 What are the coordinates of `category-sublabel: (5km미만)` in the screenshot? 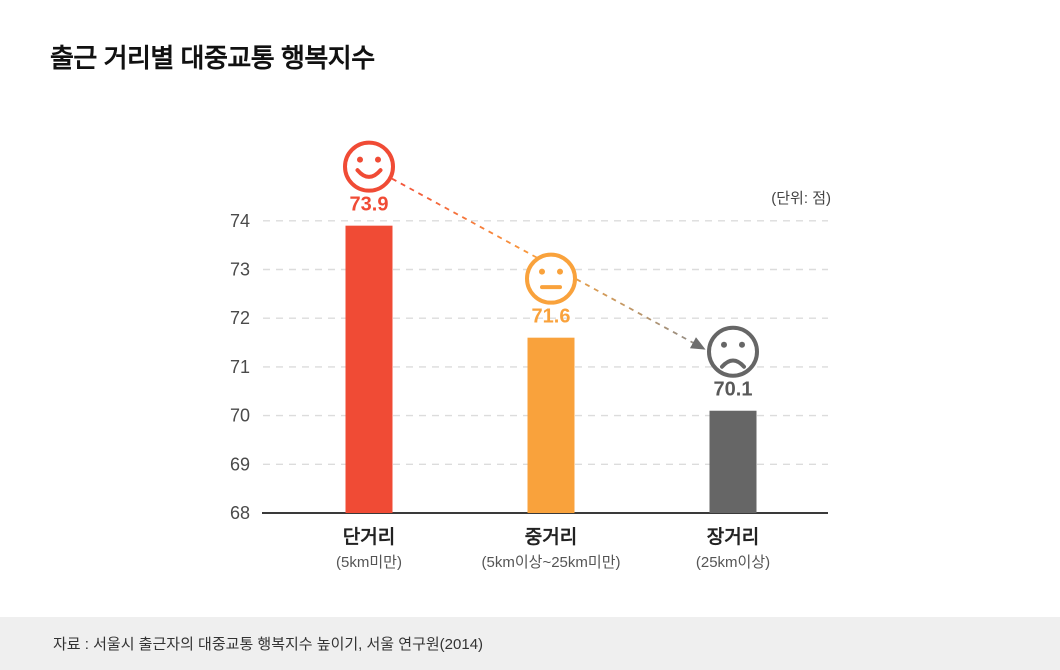 It's located at (369, 562).